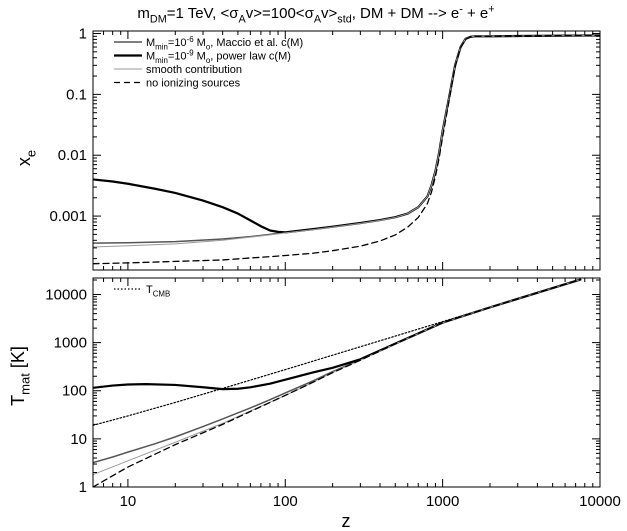 The height and width of the screenshot is (531, 627). Describe the element at coordinates (128, 501) in the screenshot. I see `bottom-xtick-label: 10` at that location.